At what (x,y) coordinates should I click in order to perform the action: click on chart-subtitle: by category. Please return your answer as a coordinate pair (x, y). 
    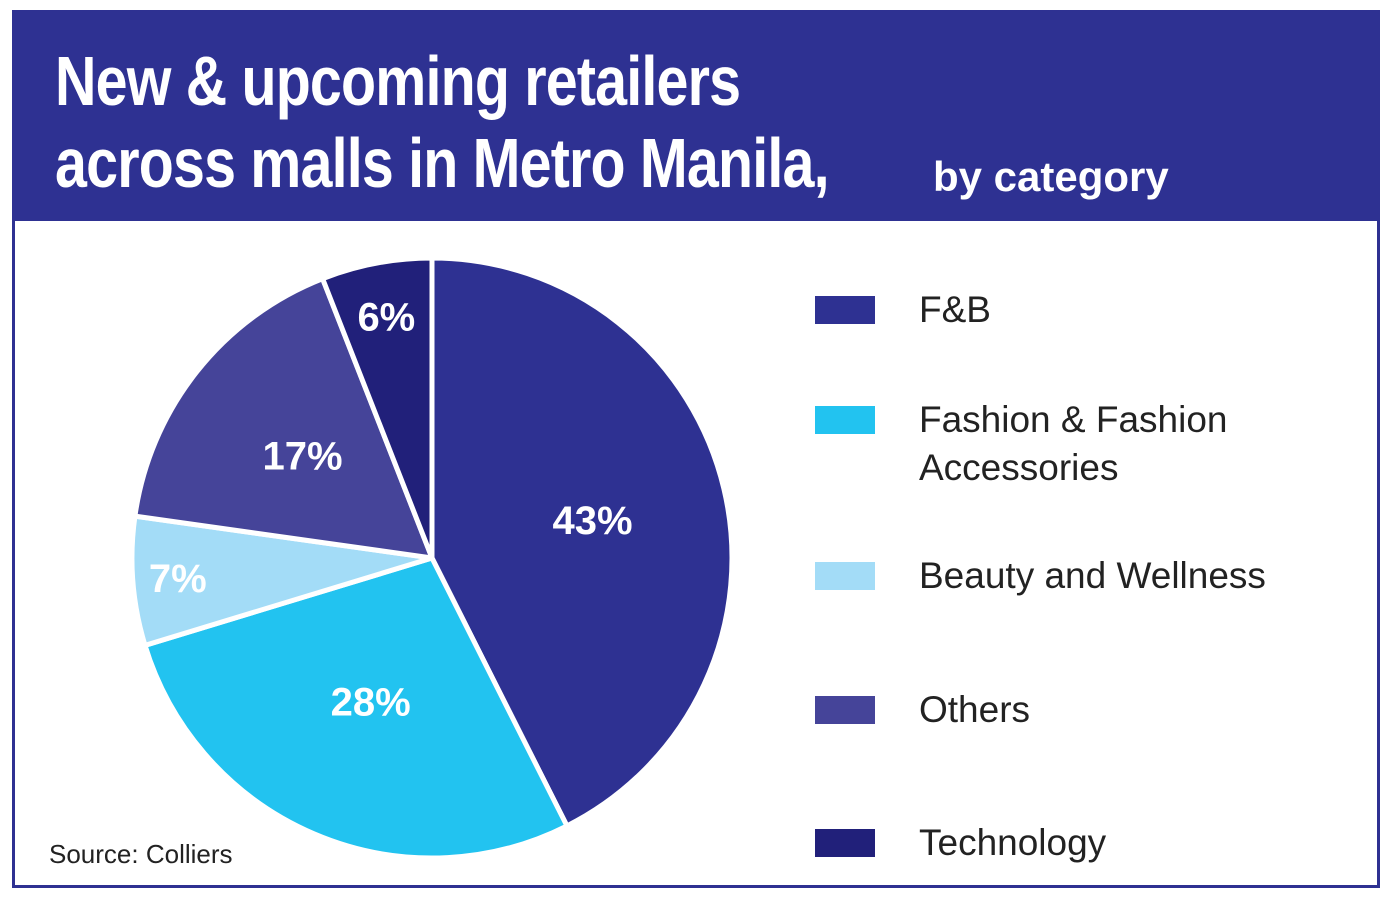
    Looking at the image, I should click on (1051, 176).